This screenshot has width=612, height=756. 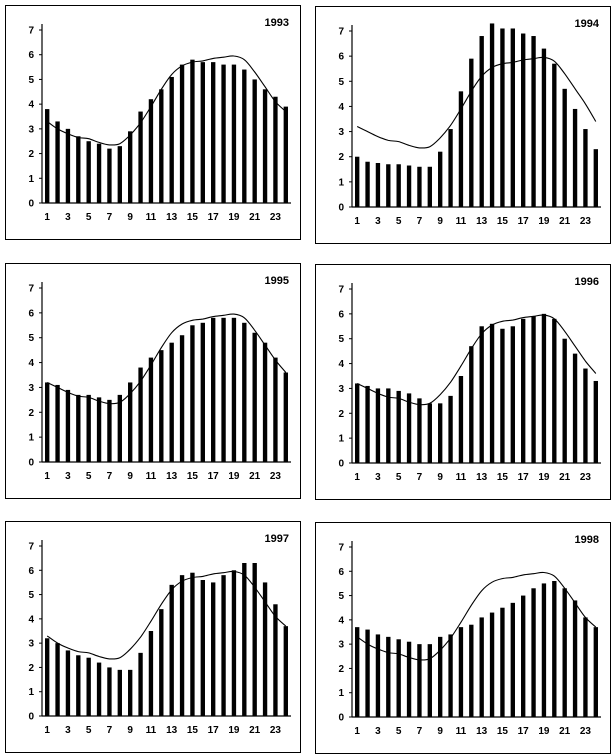 I want to click on chart-title: 1997, so click(x=277, y=539).